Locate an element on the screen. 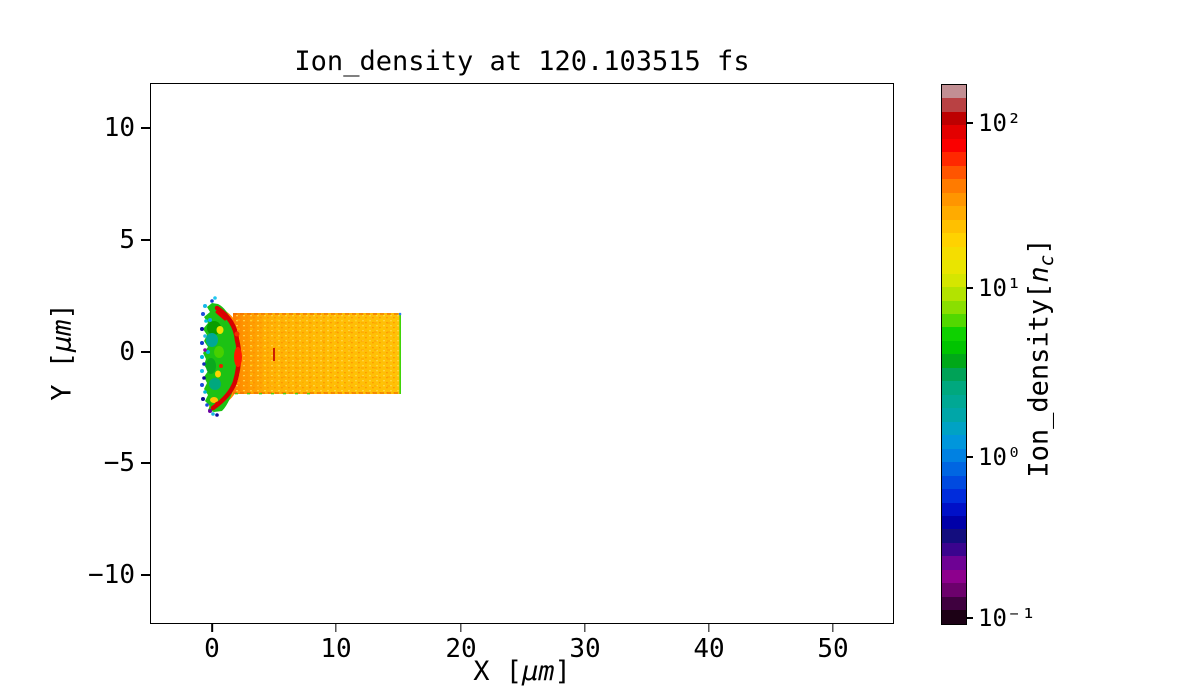 Image resolution: width=1200 pixels, height=700 pixels. colorbar-tick-label: 10⁻¹ is located at coordinates (1007, 618).